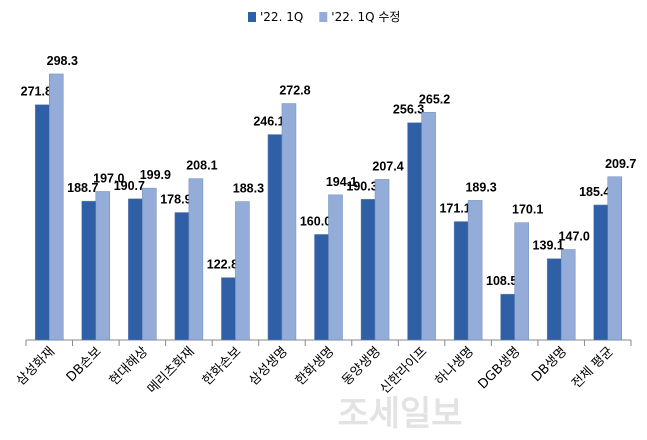 The width and height of the screenshot is (647, 440). I want to click on data-label: 199.9, so click(155, 175).